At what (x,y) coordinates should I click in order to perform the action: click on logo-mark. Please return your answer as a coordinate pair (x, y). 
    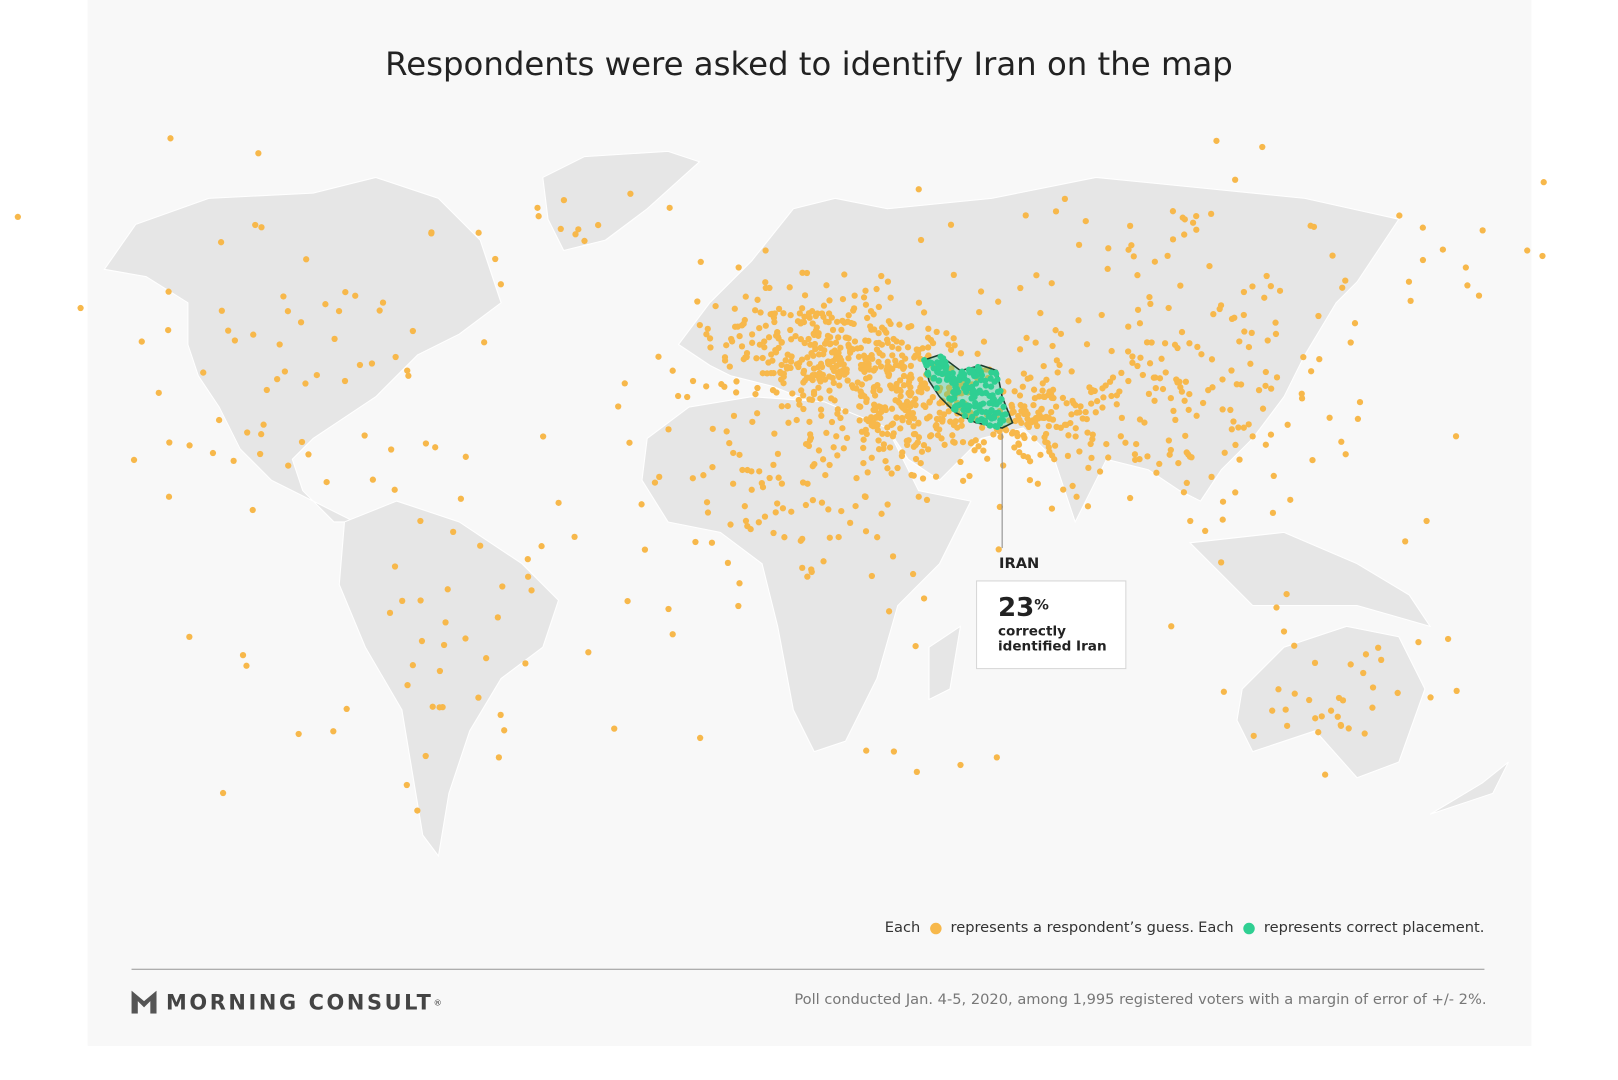
    Looking at the image, I should click on (144, 1002).